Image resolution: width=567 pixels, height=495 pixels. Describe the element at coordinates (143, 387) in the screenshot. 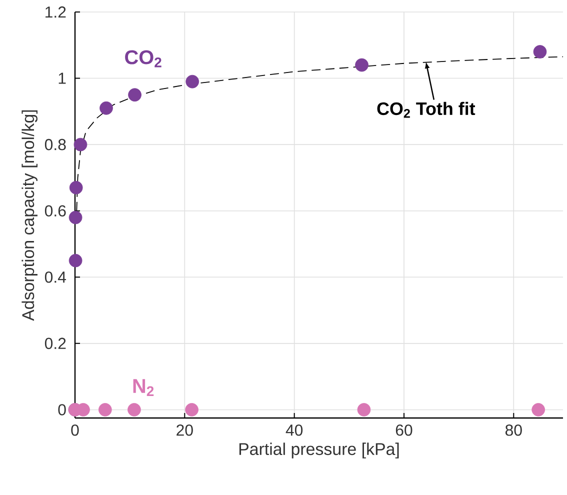

I see `series-label: N$_{2}$` at that location.